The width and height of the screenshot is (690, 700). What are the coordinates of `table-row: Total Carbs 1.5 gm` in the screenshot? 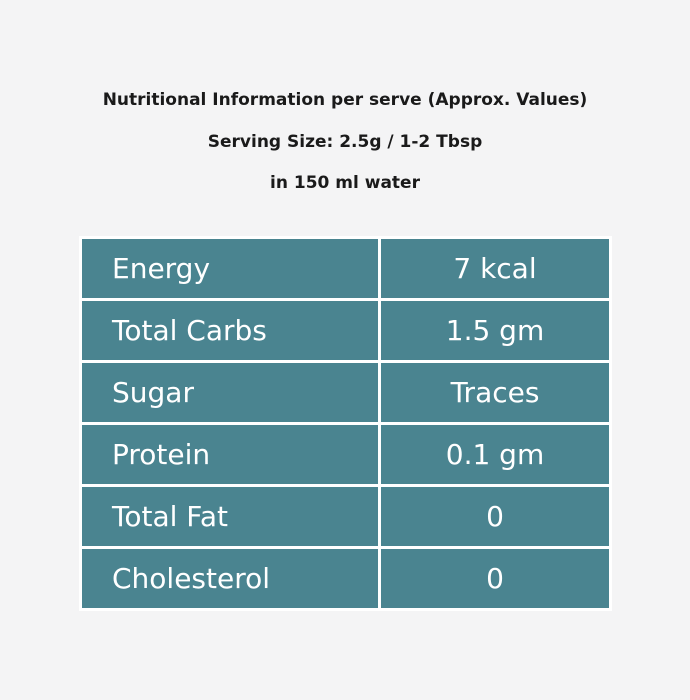 It's located at (345, 330).